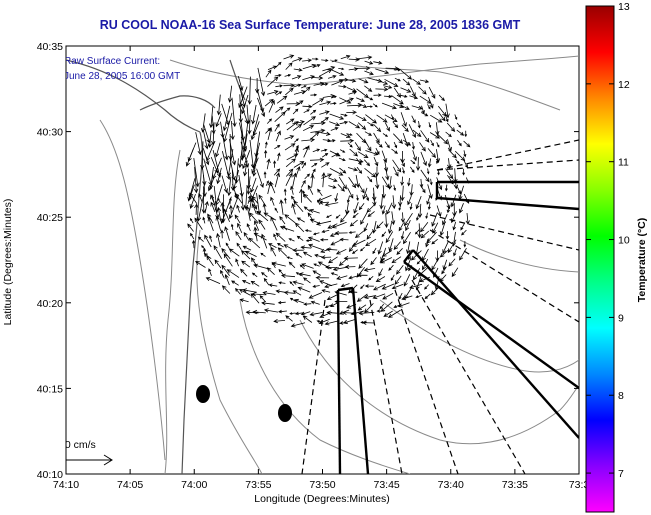 This screenshot has width=651, height=515. Describe the element at coordinates (623, 163) in the screenshot. I see `colorbar-tick-label: 11` at that location.